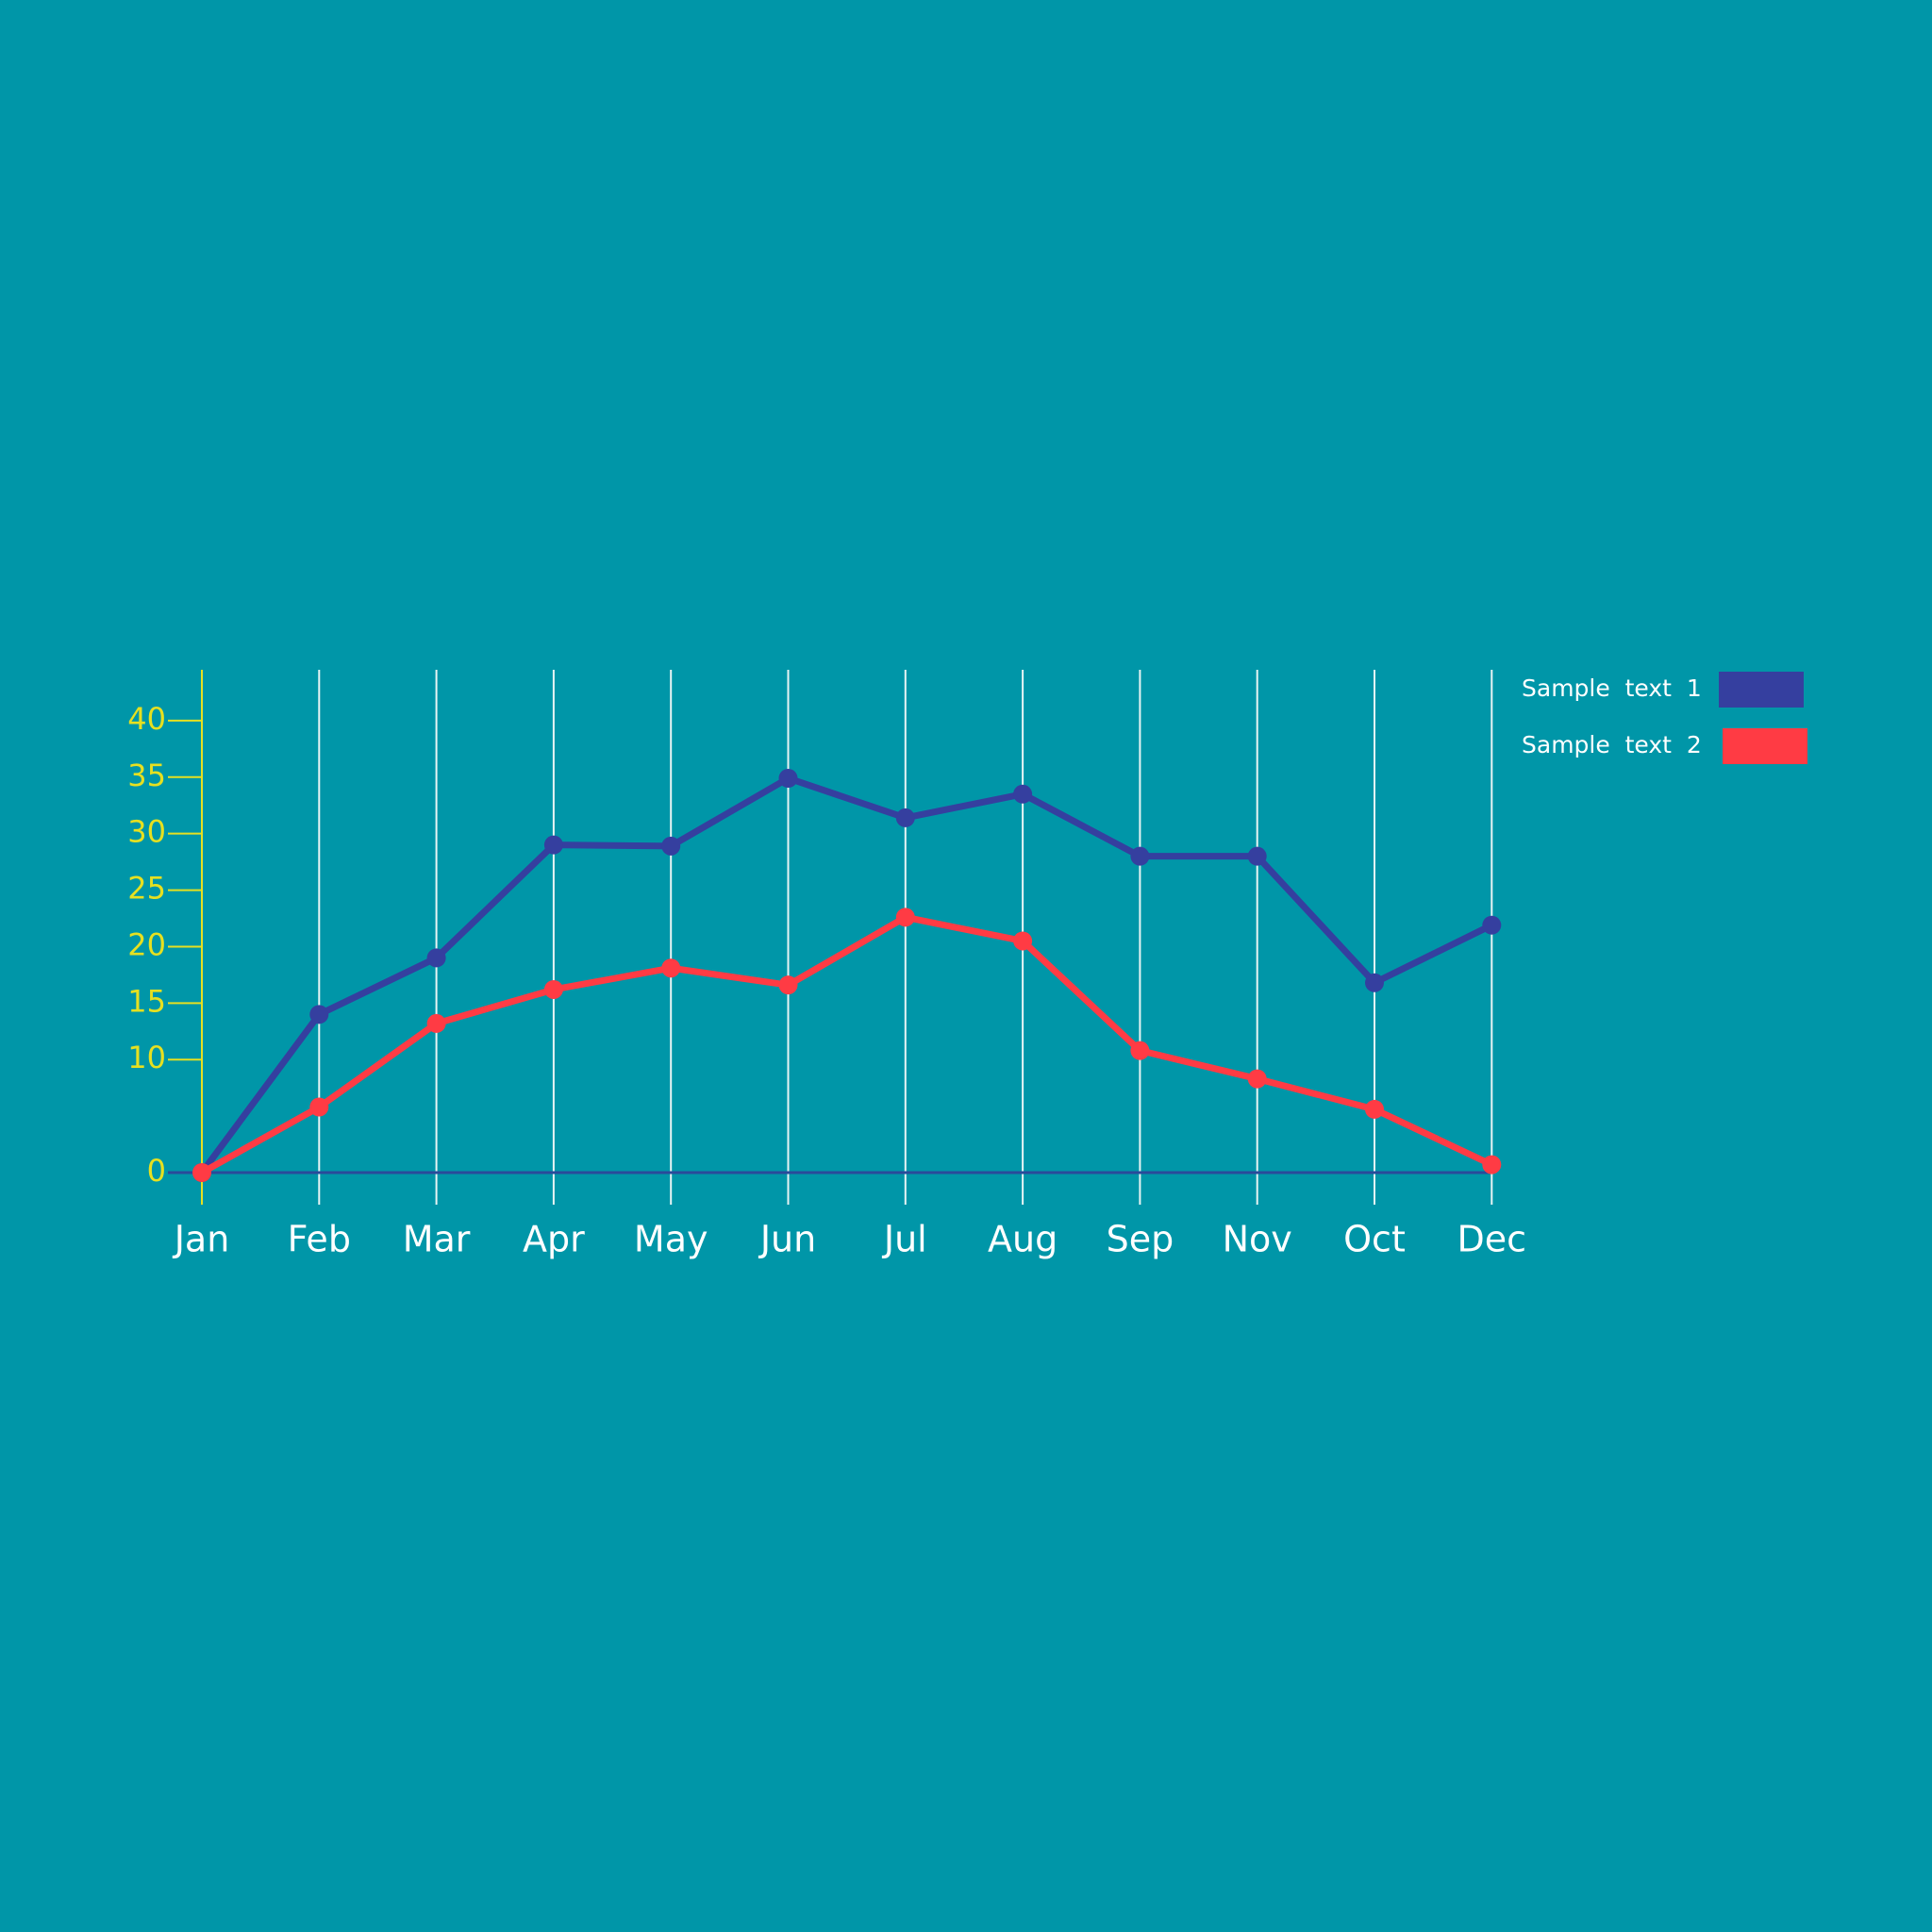  What do you see at coordinates (1140, 1239) in the screenshot?
I see `x-tick-label: Sep` at bounding box center [1140, 1239].